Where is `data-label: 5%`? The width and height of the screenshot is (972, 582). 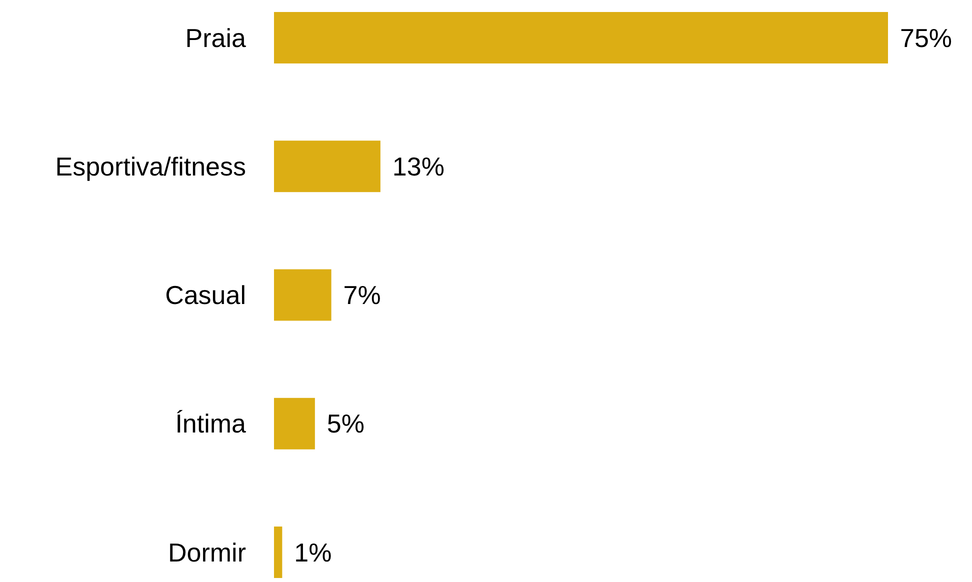 data-label: 5% is located at coordinates (345, 423).